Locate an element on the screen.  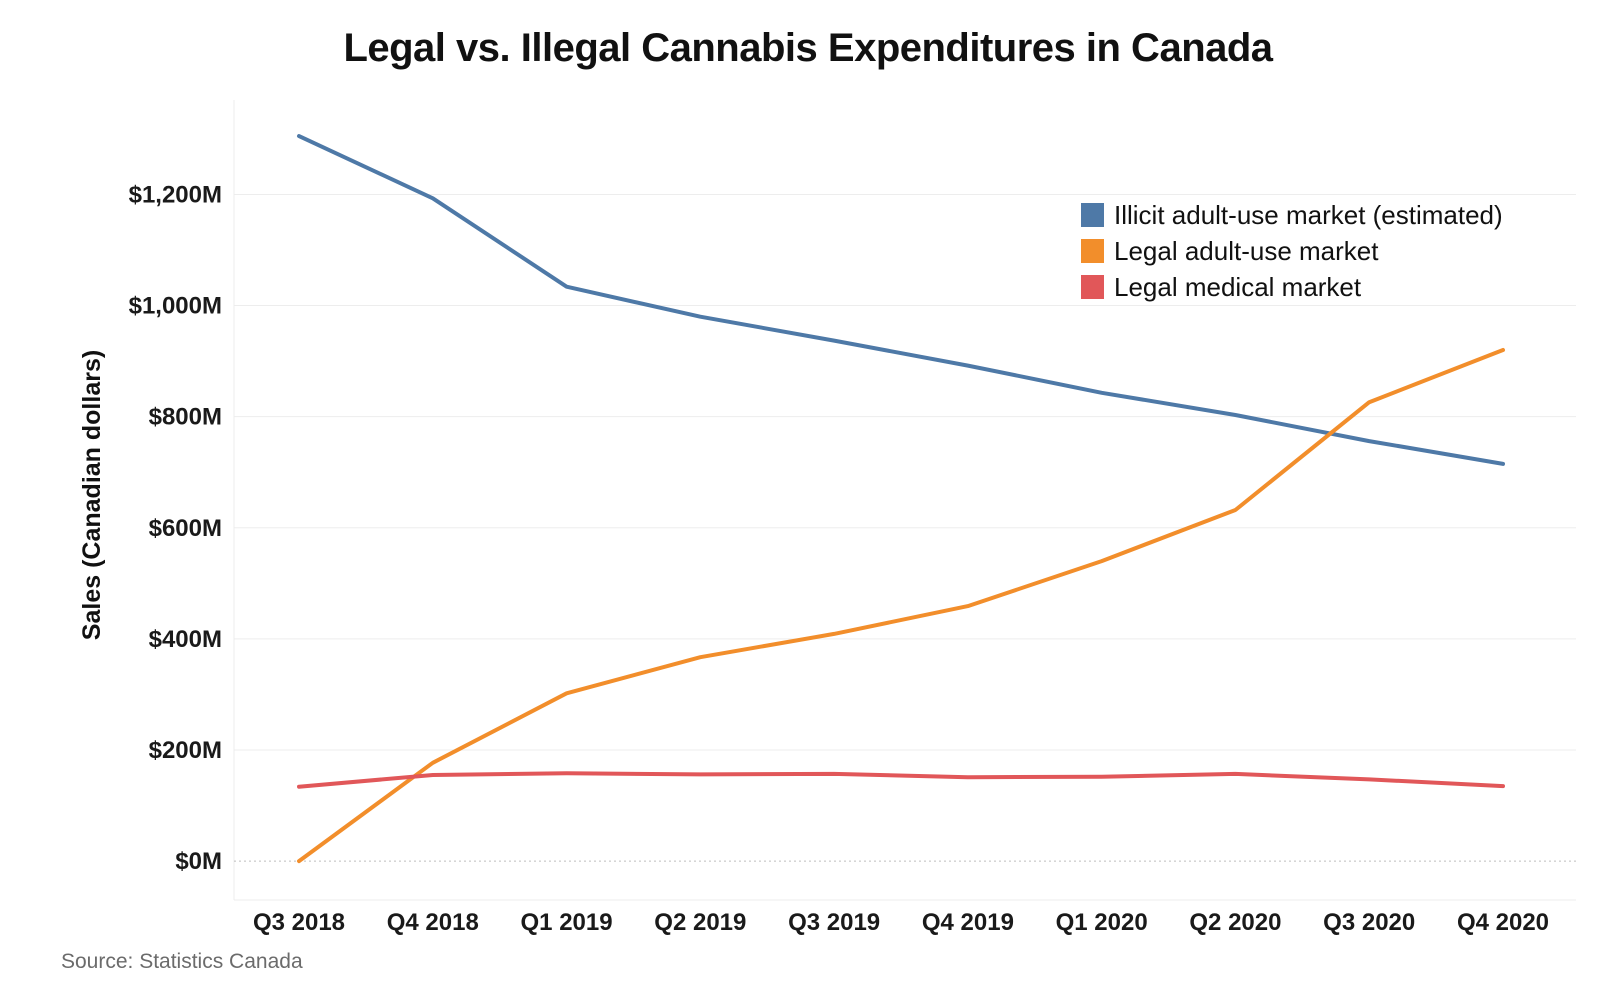
y-tick-label: $0M is located at coordinates (198, 861).